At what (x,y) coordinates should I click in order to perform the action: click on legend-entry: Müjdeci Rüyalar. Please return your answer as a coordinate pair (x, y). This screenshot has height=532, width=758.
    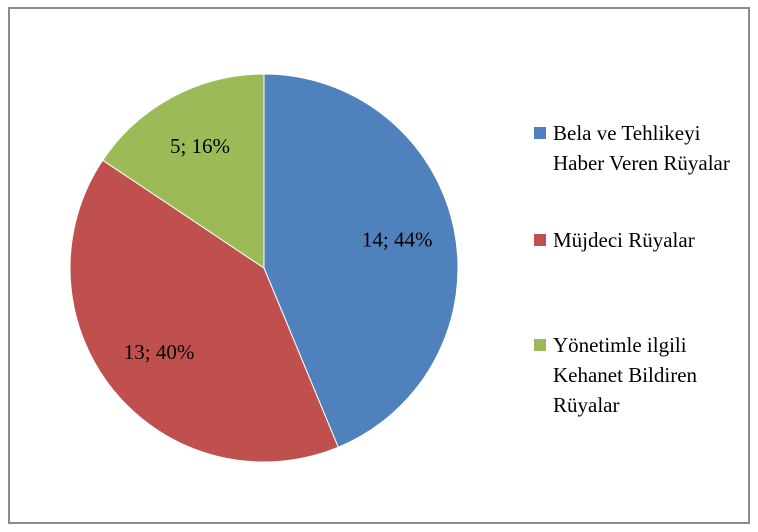
    Looking at the image, I should click on (636, 240).